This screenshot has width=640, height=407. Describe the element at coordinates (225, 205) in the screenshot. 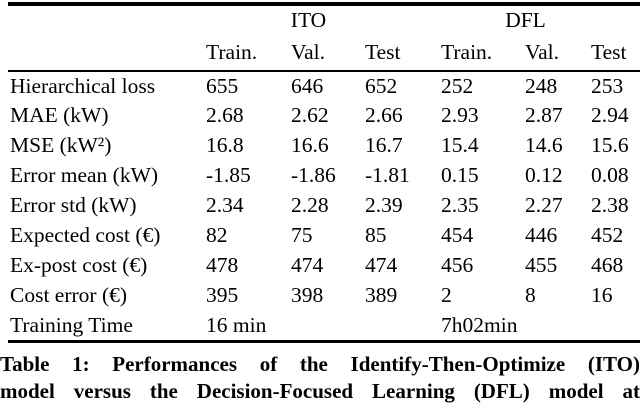

I see `table-cell: 2.34` at that location.